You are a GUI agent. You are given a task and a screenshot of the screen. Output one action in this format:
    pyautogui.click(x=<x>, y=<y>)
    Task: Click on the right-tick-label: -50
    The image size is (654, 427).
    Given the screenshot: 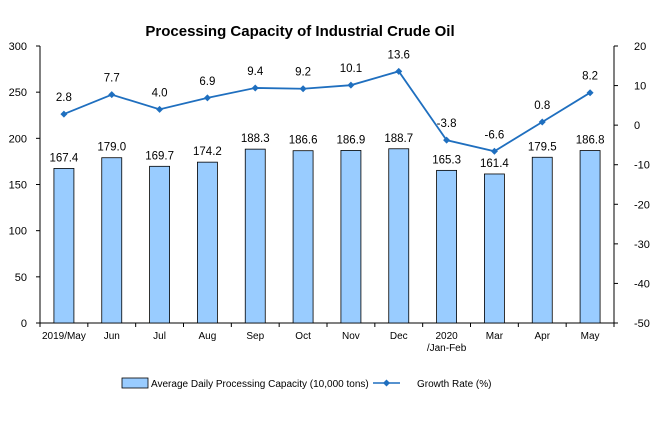 What is the action you would take?
    pyautogui.click(x=642, y=324)
    